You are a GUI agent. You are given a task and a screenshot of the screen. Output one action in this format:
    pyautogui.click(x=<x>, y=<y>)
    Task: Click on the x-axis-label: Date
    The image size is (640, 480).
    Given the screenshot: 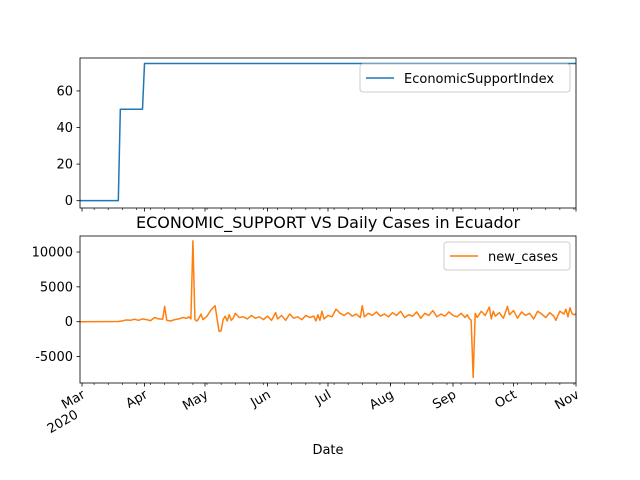 What is the action you would take?
    pyautogui.click(x=327, y=450)
    